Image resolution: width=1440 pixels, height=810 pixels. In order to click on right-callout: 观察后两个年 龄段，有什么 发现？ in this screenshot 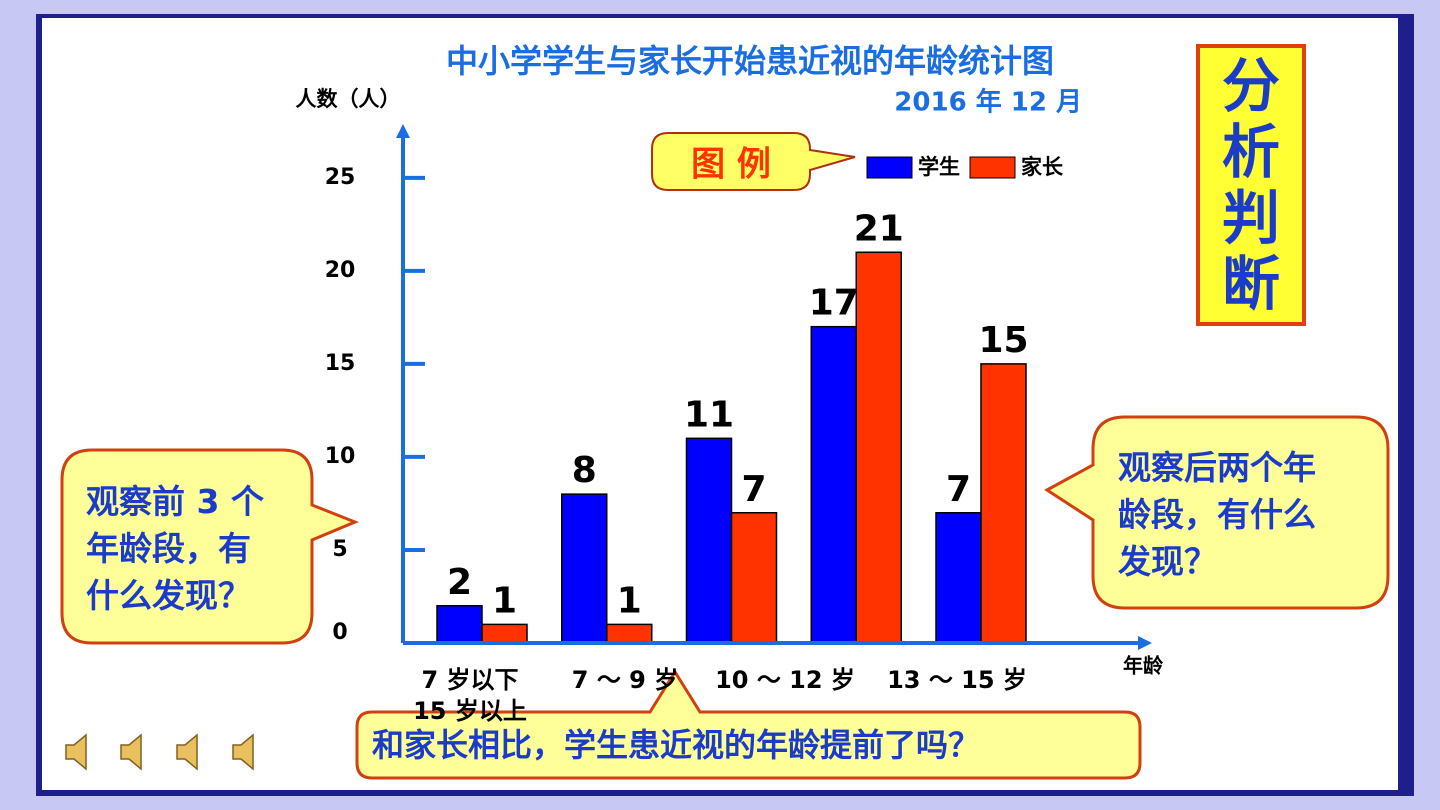, I will do `click(1217, 514)`.